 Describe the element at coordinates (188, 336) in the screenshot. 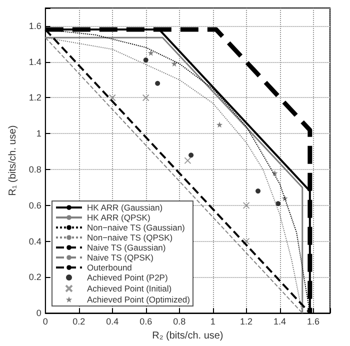

I see `x-axis-title: R₂ (bits/ch. use)` at that location.